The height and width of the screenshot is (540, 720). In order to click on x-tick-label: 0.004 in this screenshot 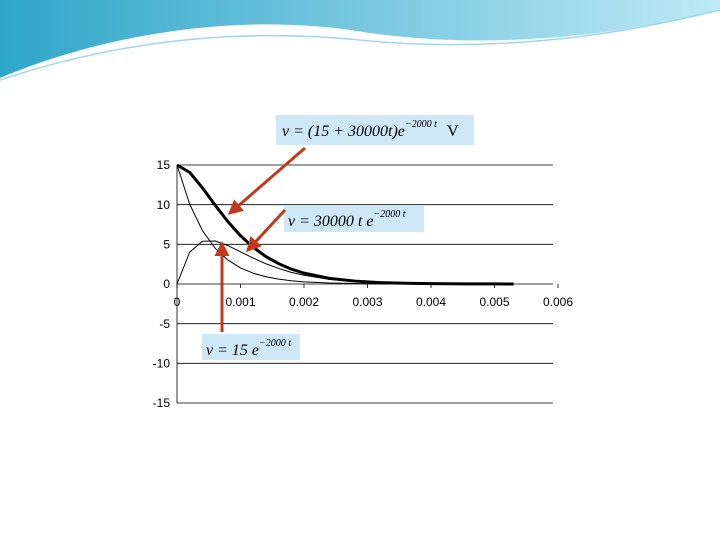, I will do `click(431, 302)`.